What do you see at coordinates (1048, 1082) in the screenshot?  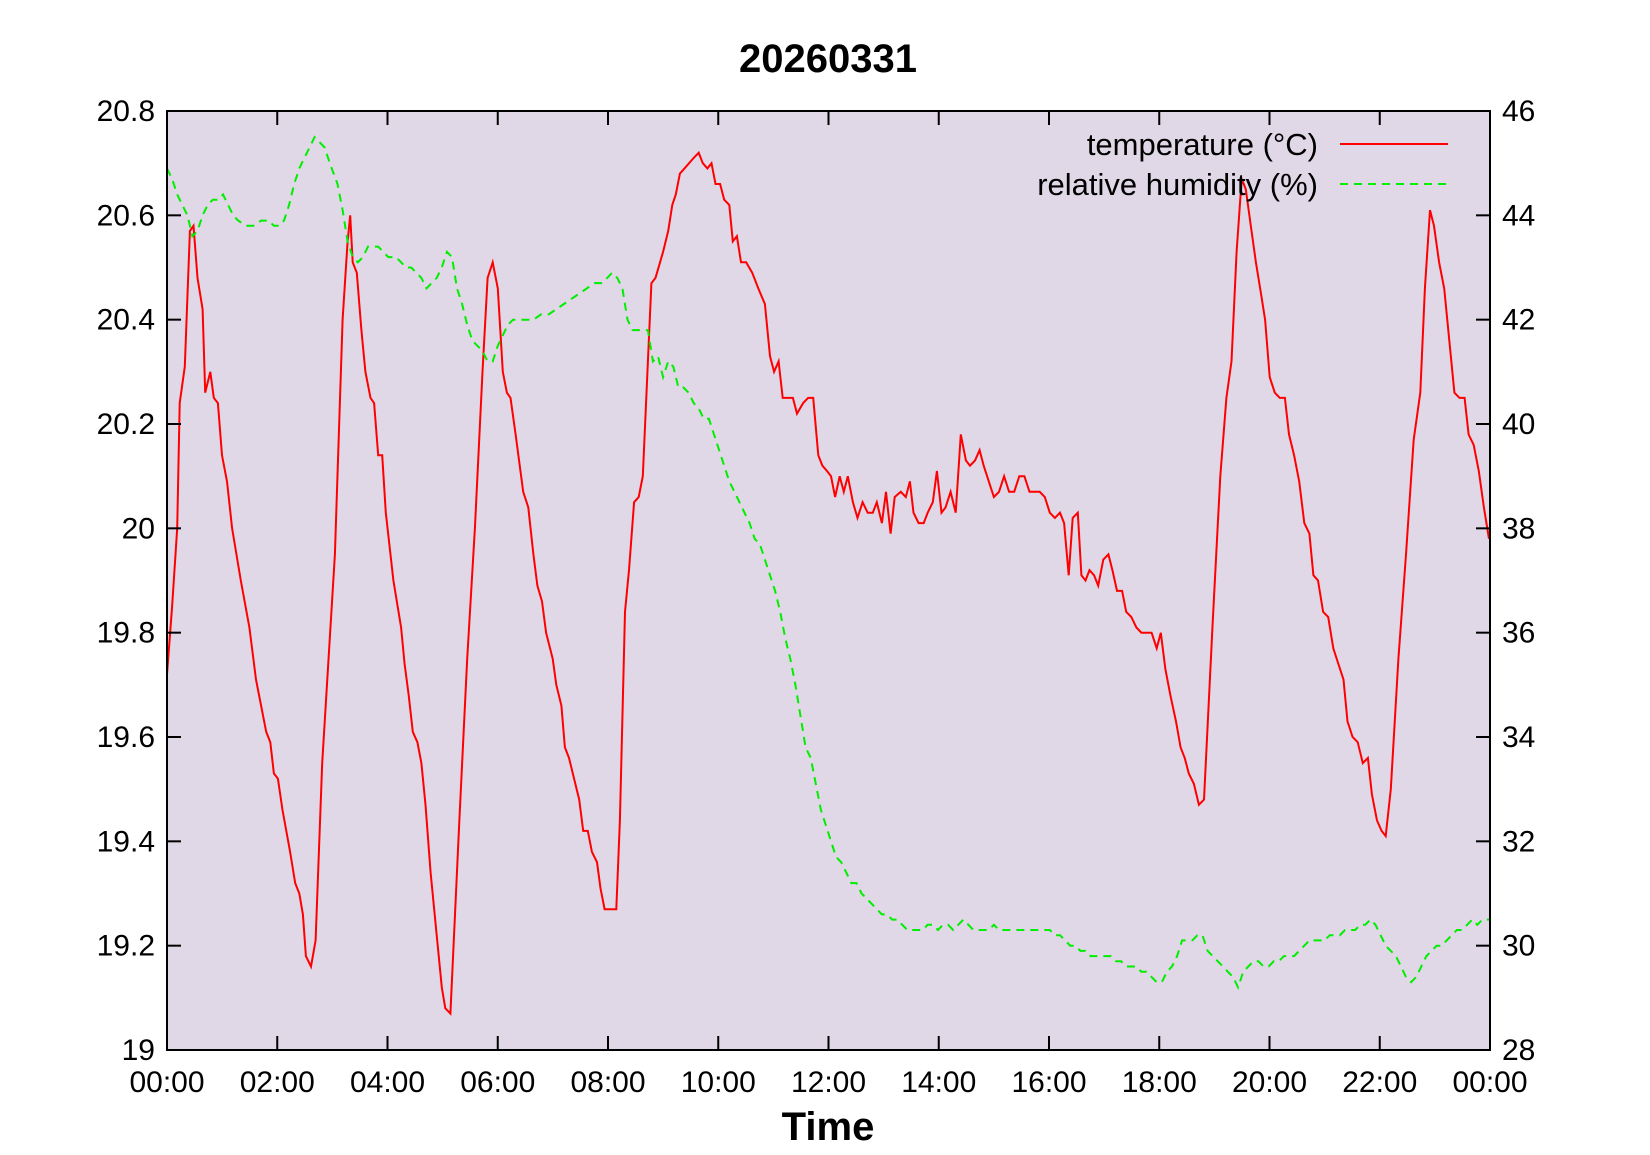 I see `x-tick-label: 16:00` at bounding box center [1048, 1082].